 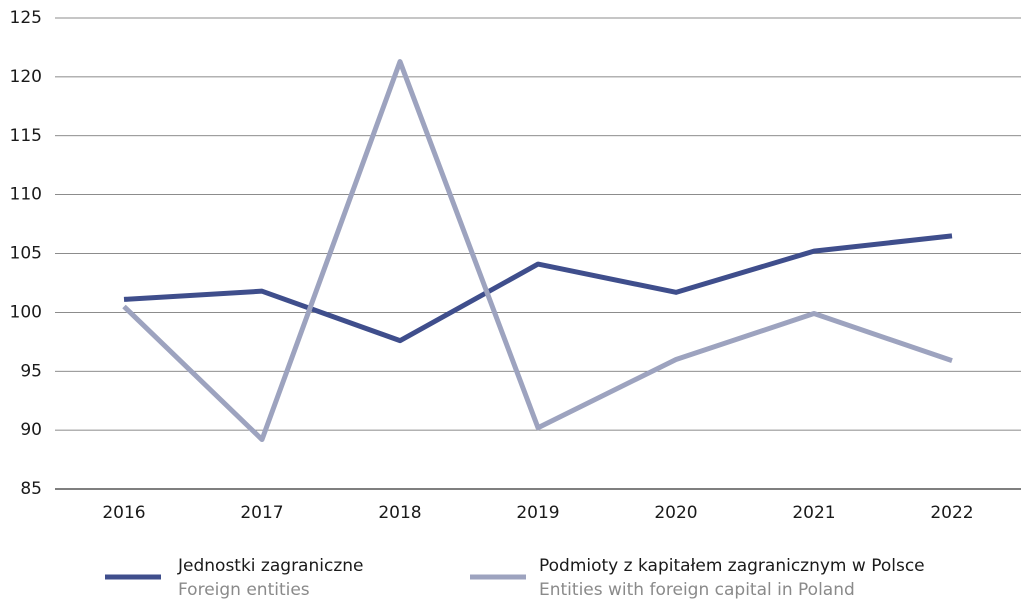 What do you see at coordinates (399, 513) in the screenshot?
I see `x-tick-label: 2018` at bounding box center [399, 513].